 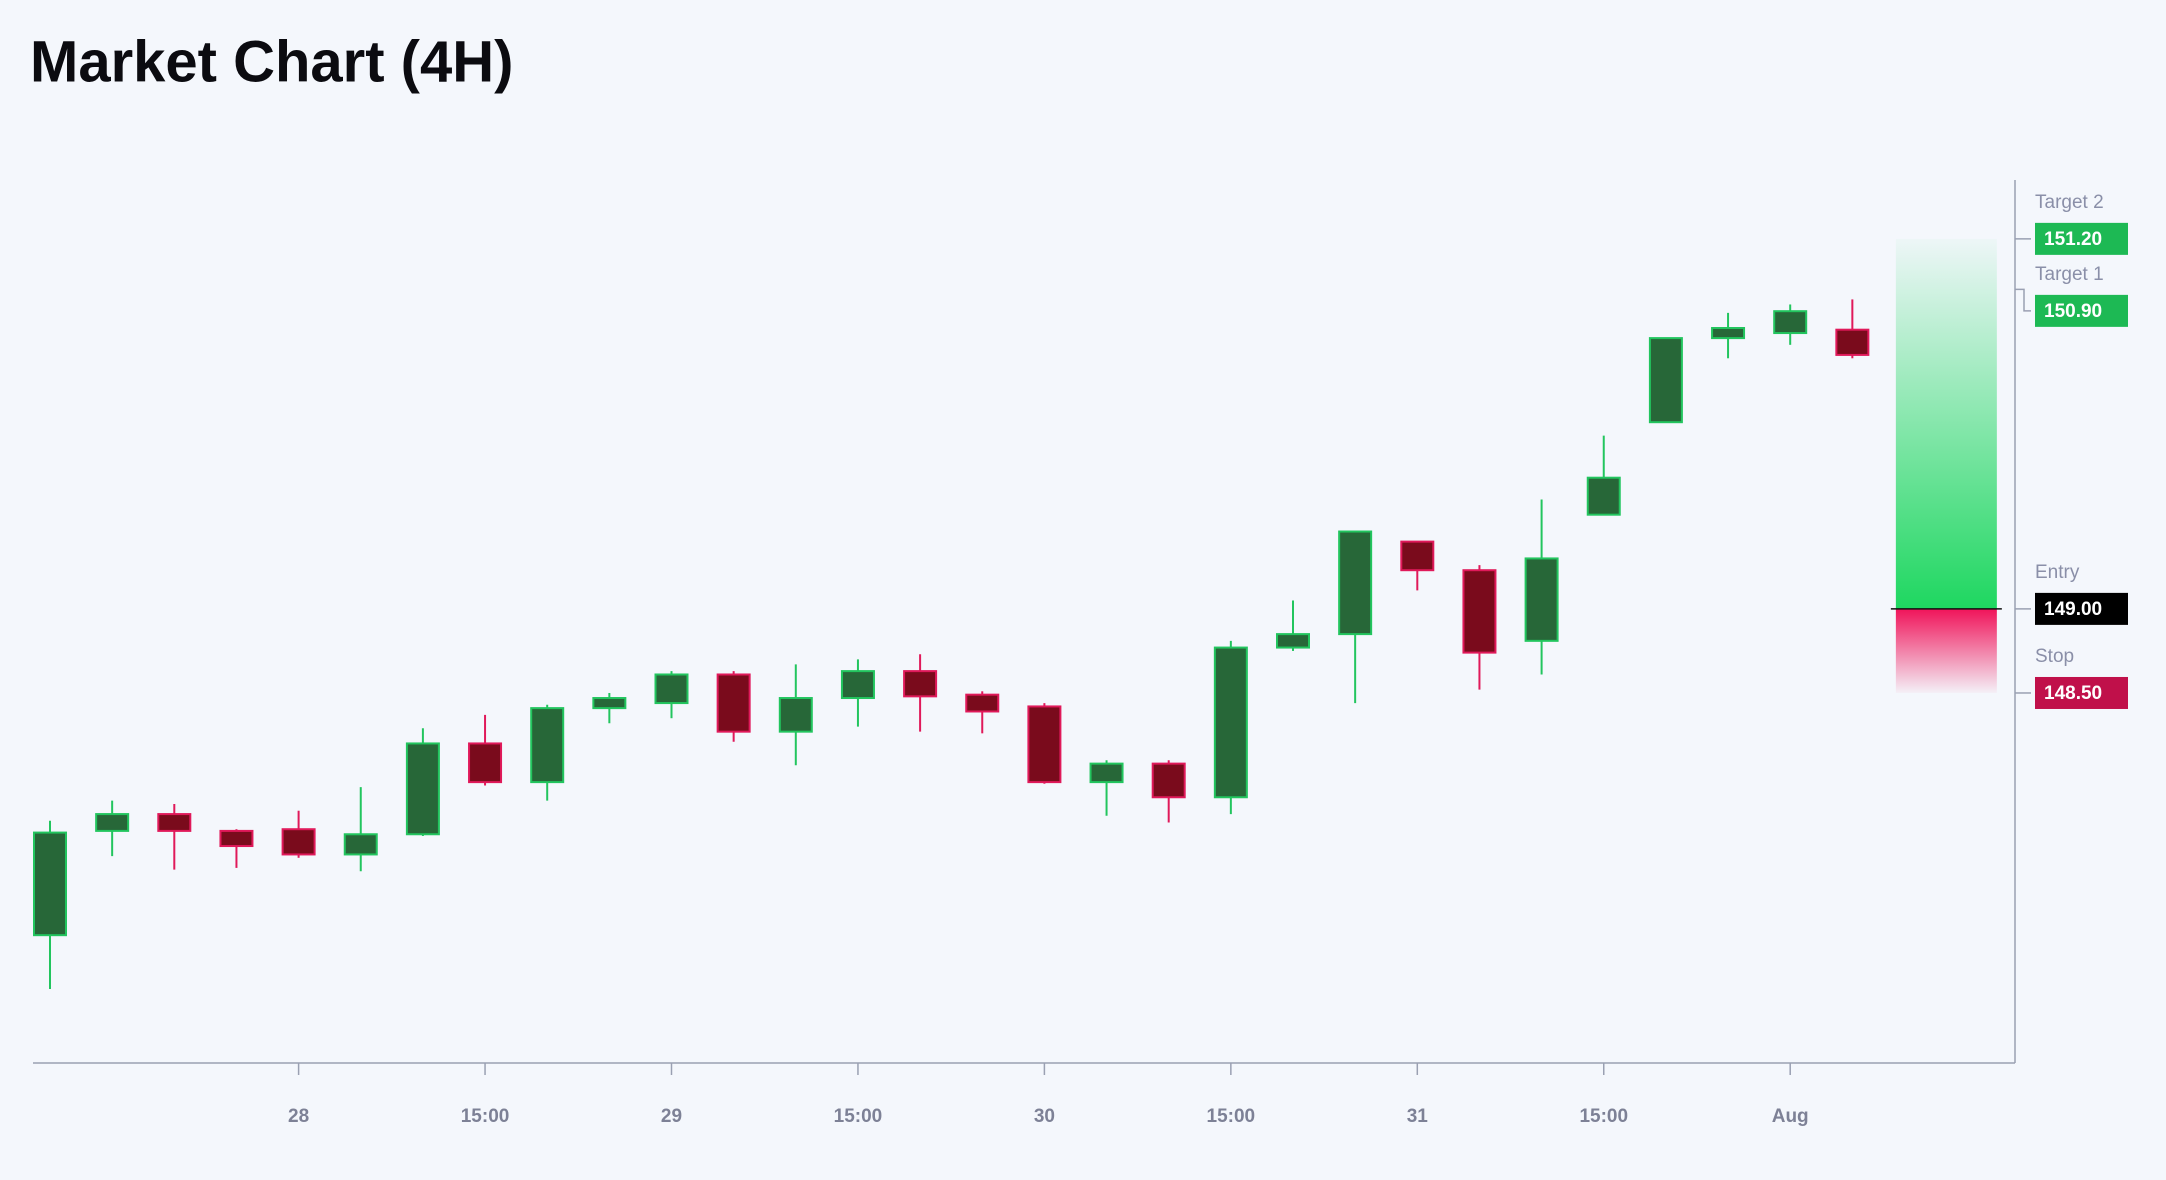 I want to click on chart-title: Market Chart (4H), so click(x=271, y=61).